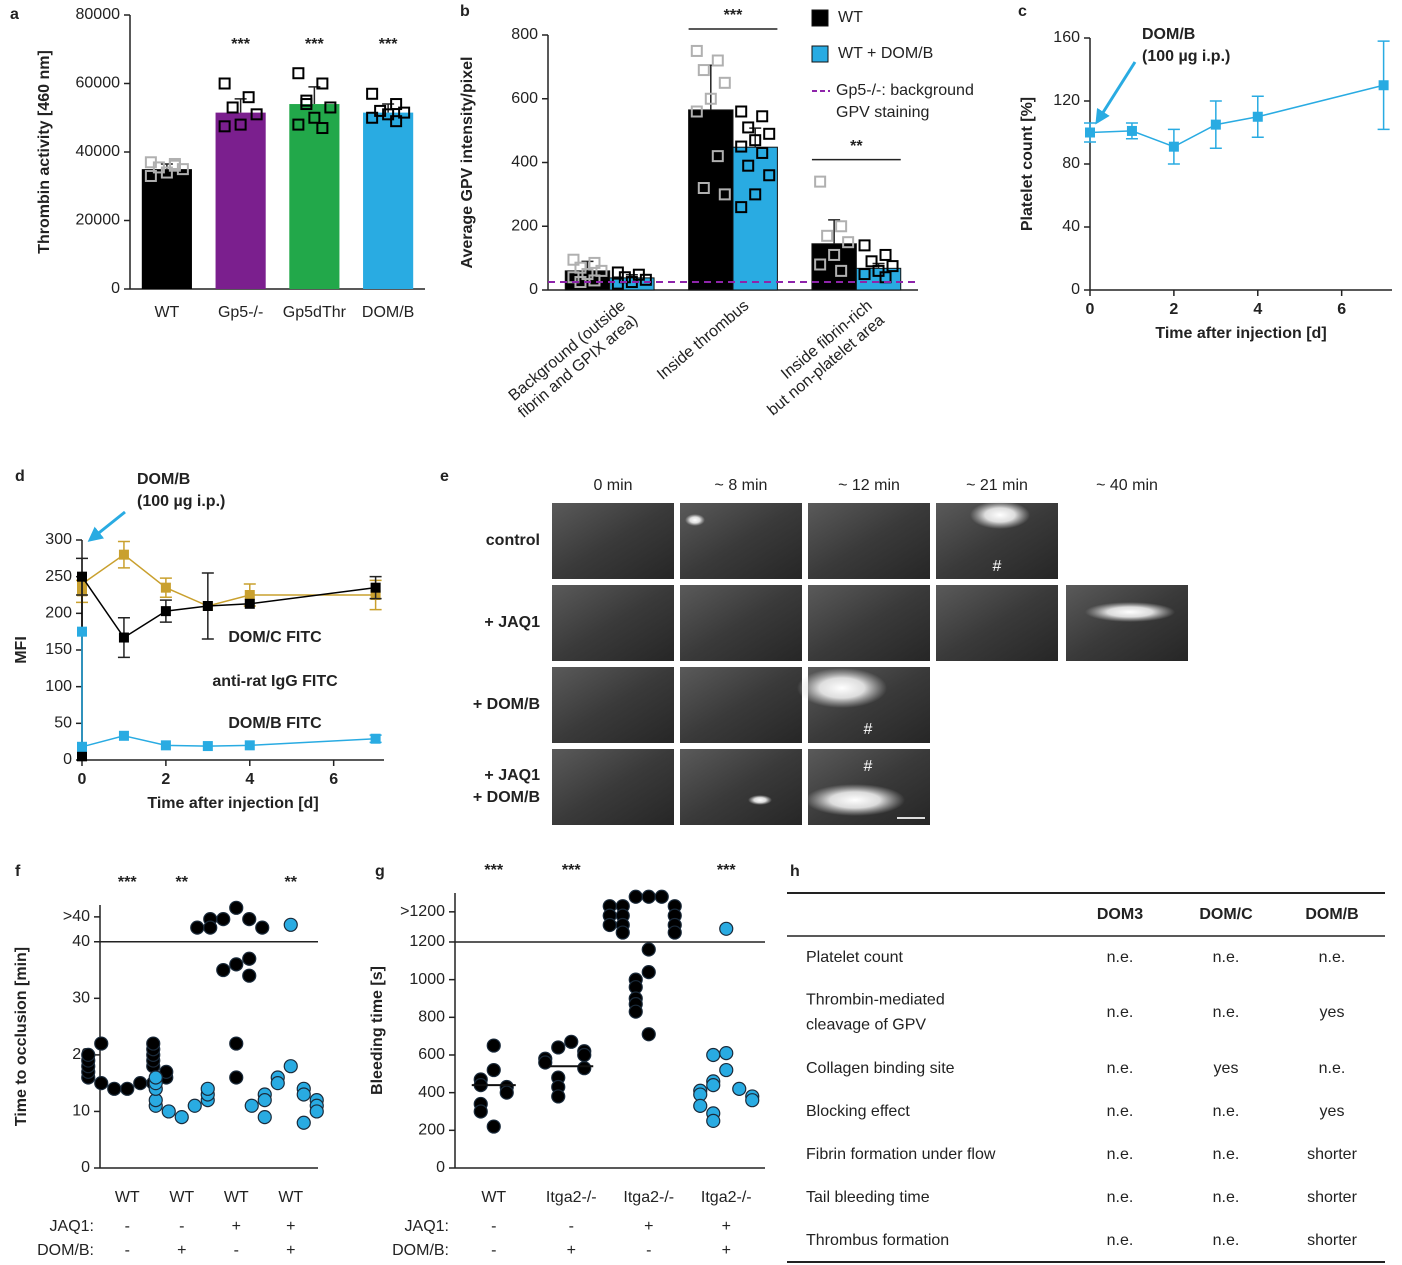  What do you see at coordinates (493, 870) in the screenshot?
I see `significance: ***` at bounding box center [493, 870].